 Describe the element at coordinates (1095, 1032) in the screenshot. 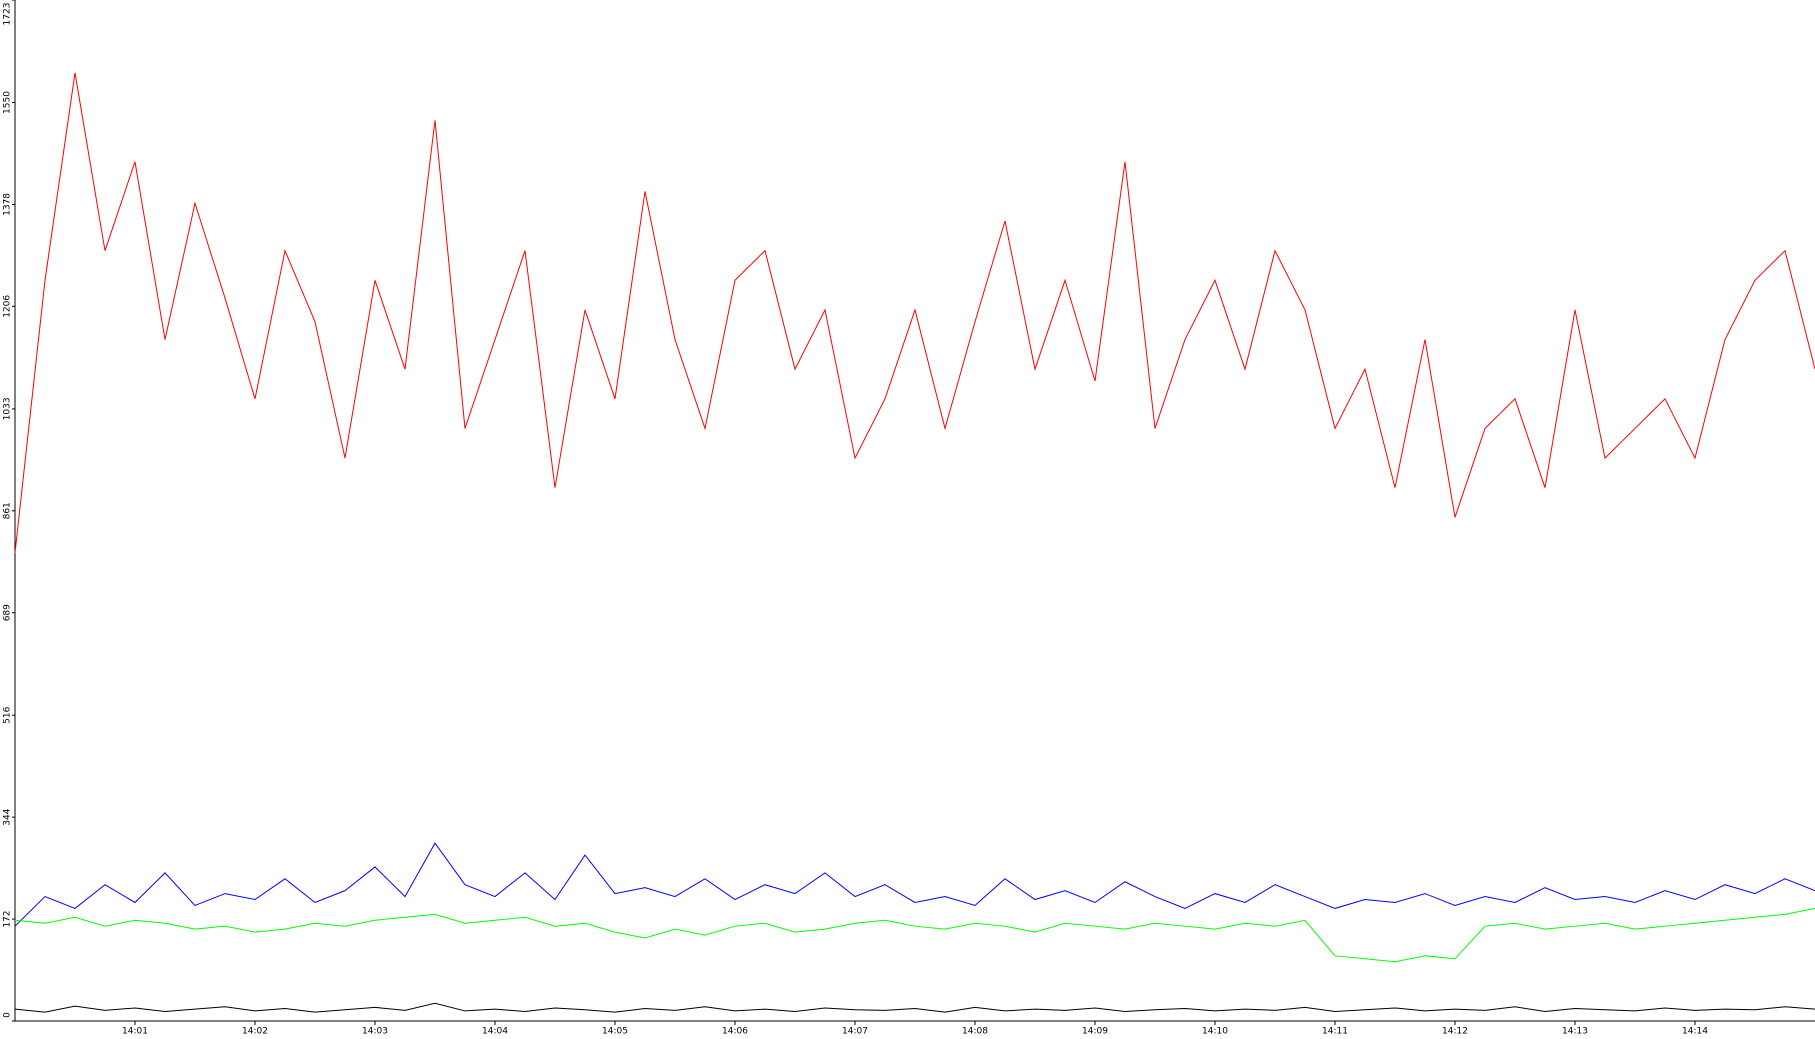

I see `x-tick-label: 14:09` at that location.